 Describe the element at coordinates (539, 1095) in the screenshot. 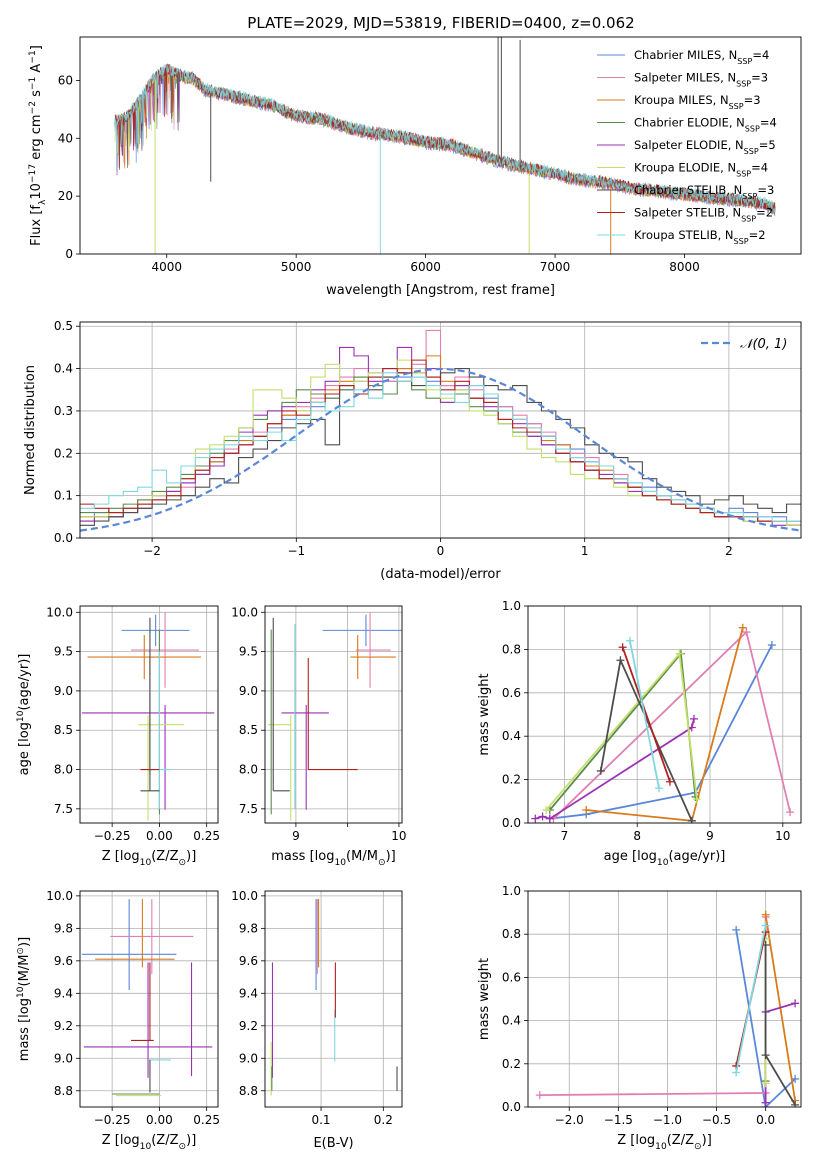

I see `weight-marker-salpeter_miles` at that location.